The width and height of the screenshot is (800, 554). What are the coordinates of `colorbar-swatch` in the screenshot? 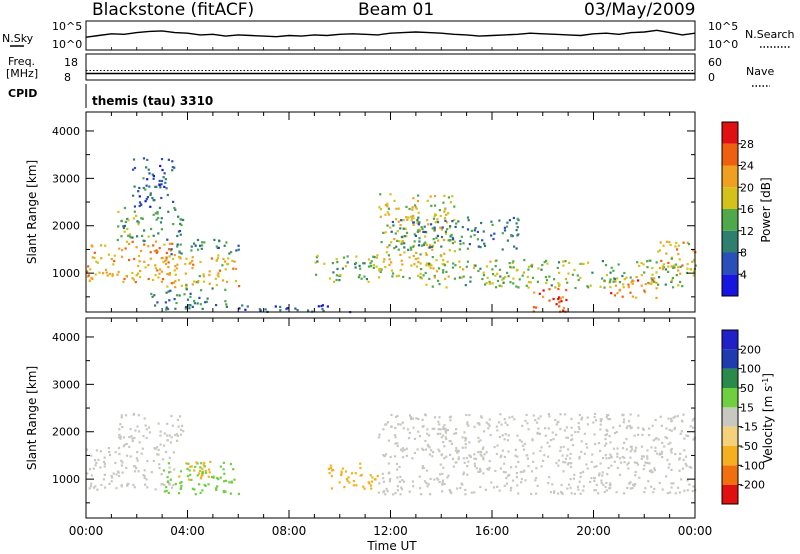 It's located at (730, 398).